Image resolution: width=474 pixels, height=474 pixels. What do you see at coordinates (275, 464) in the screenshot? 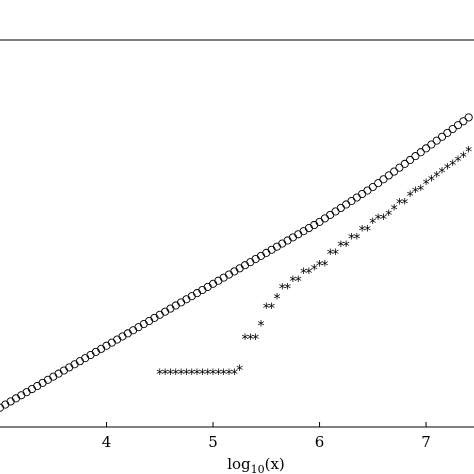
I see `x-axis-title-argument: (x)` at bounding box center [275, 464].